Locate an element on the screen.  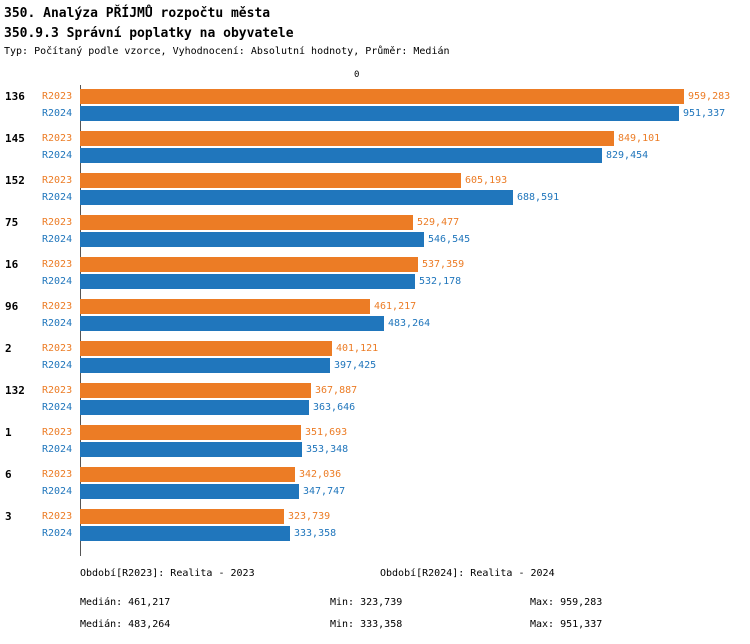
bar-group: 145 R2023 849,101 R2024 829,454 is located at coordinates (375, 147).